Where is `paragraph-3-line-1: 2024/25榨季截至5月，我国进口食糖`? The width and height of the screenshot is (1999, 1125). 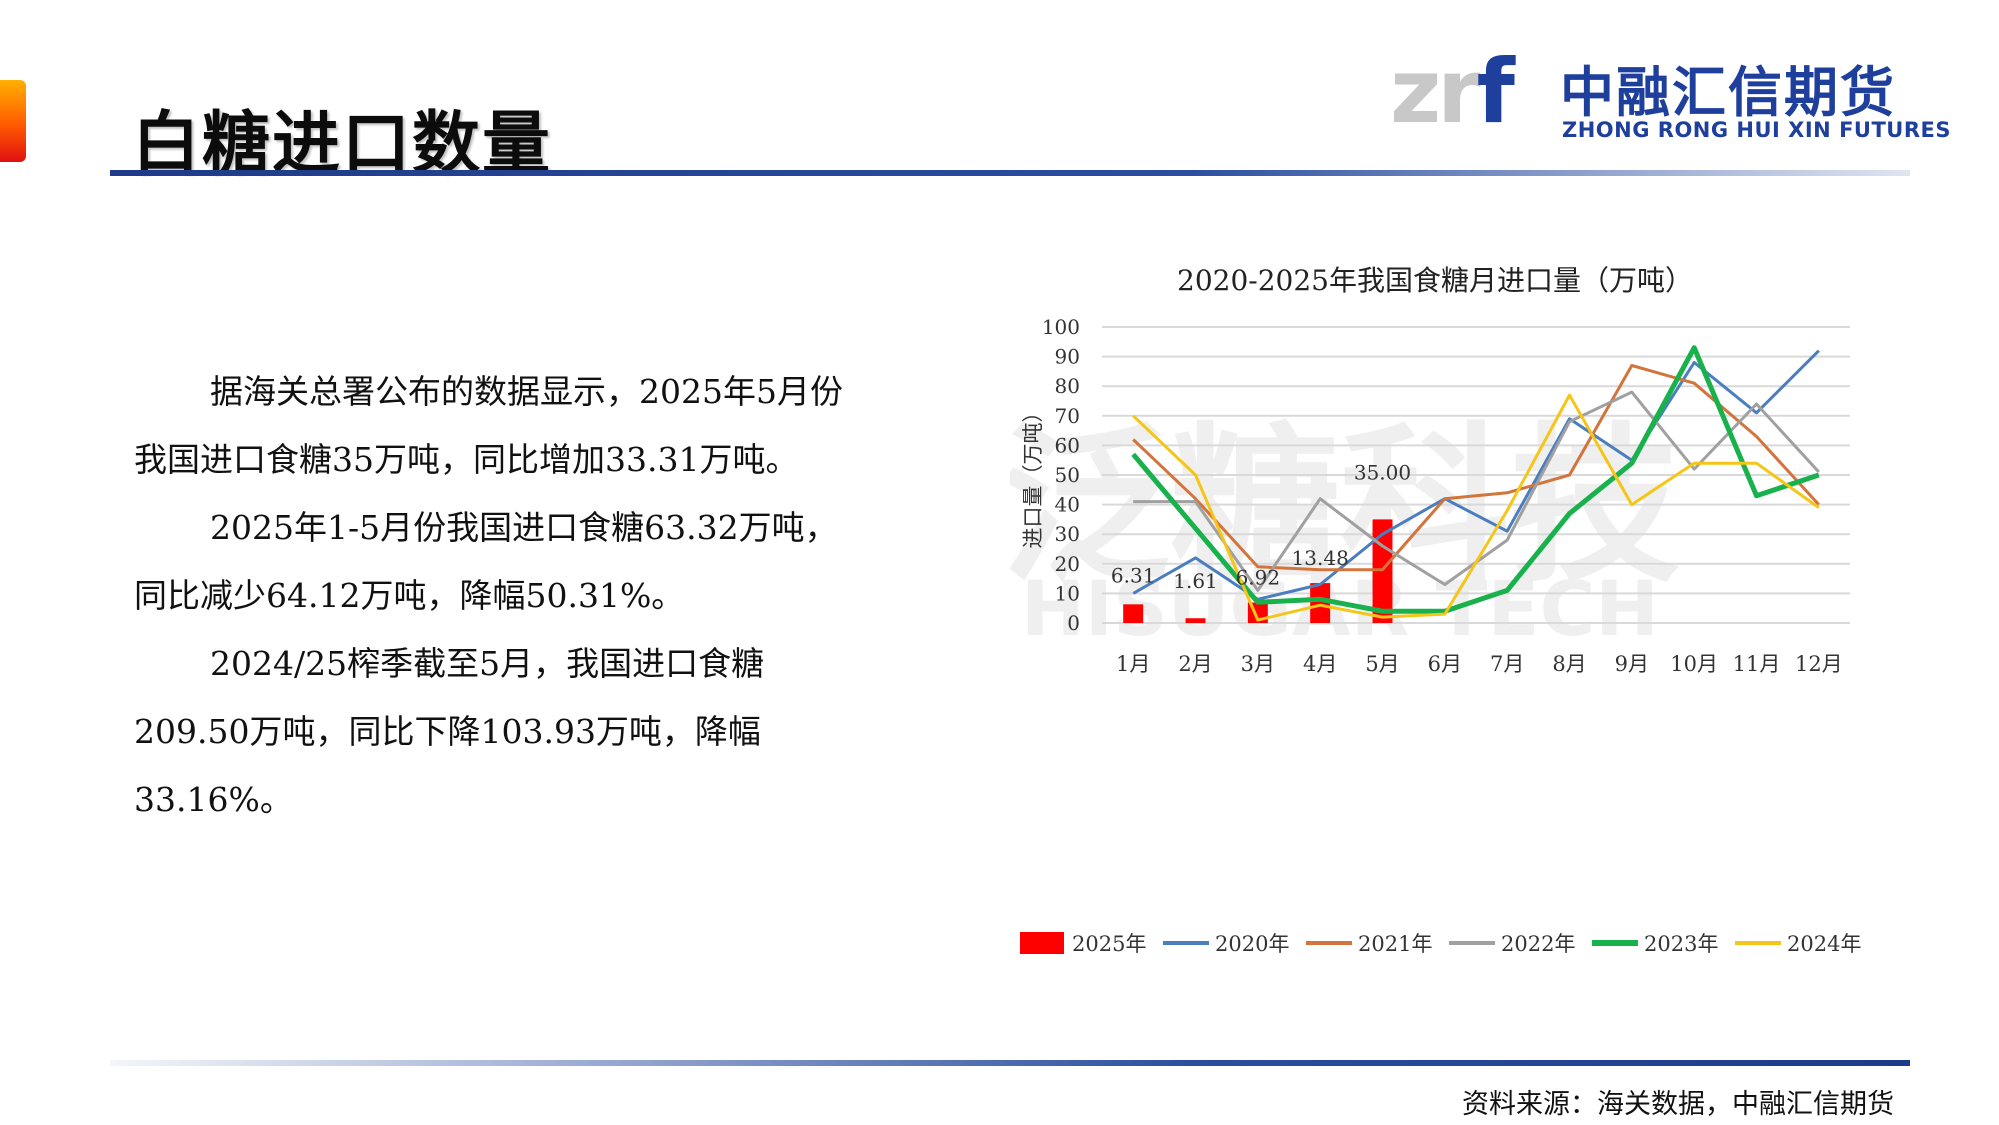
paragraph-3-line-1: 2024/25榨季截至5月，我国进口食糖 is located at coordinates (487, 663).